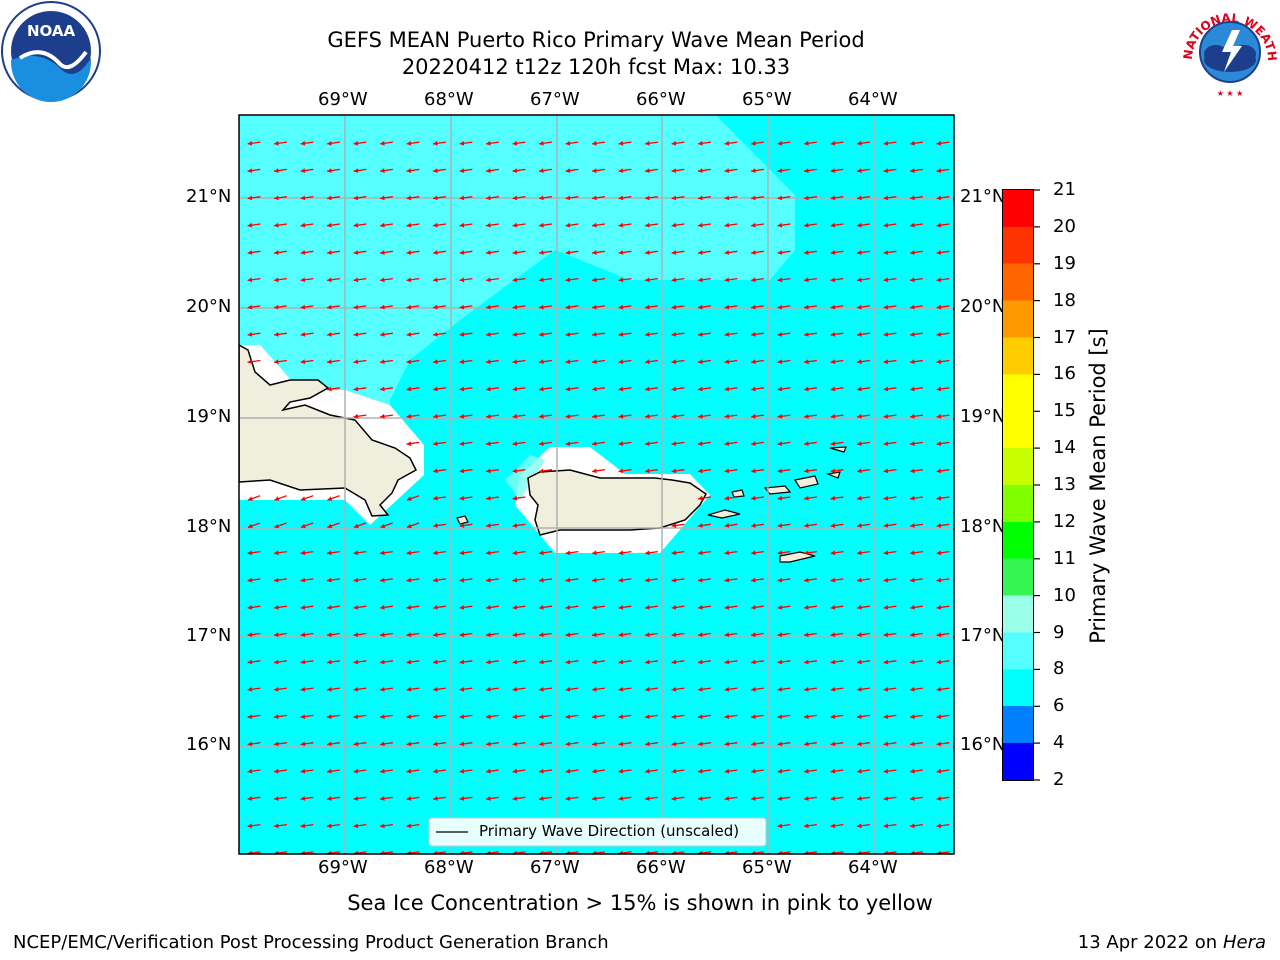  Describe the element at coordinates (767, 99) in the screenshot. I see `lon-label-top-65w: 65°W` at that location.